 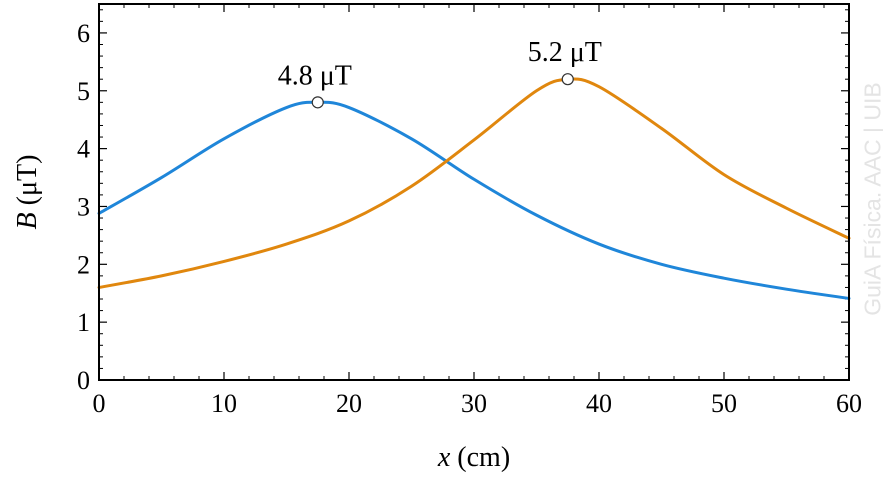 What do you see at coordinates (83, 264) in the screenshot?
I see `y-tick-label: 2` at bounding box center [83, 264].